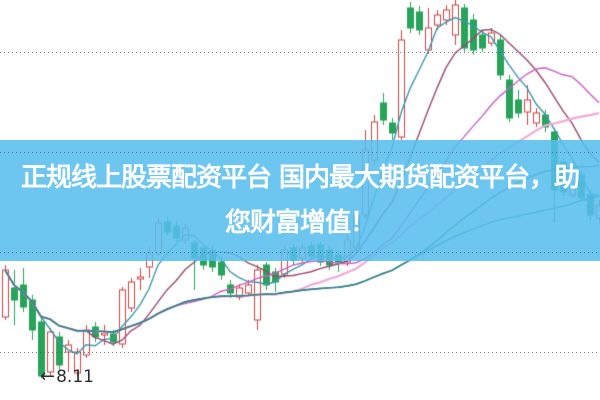 The width and height of the screenshot is (600, 400). I want to click on promo-text-line1: 正规线上股票配资平台 国内最大期货配资平台，助, so click(300, 177).